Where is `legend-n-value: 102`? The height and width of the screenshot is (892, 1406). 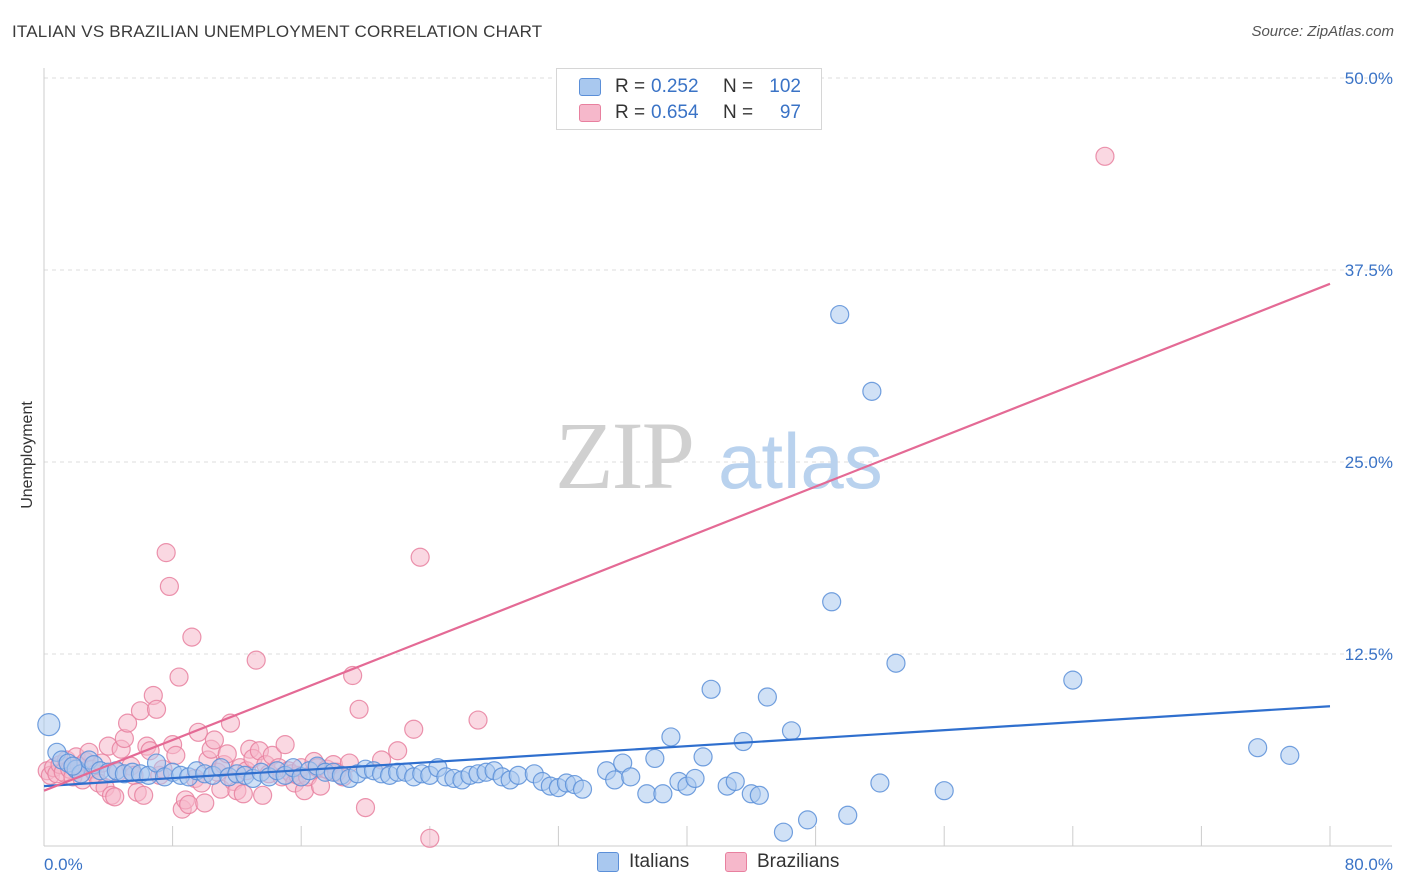 legend-n-value: 102 is located at coordinates (785, 86).